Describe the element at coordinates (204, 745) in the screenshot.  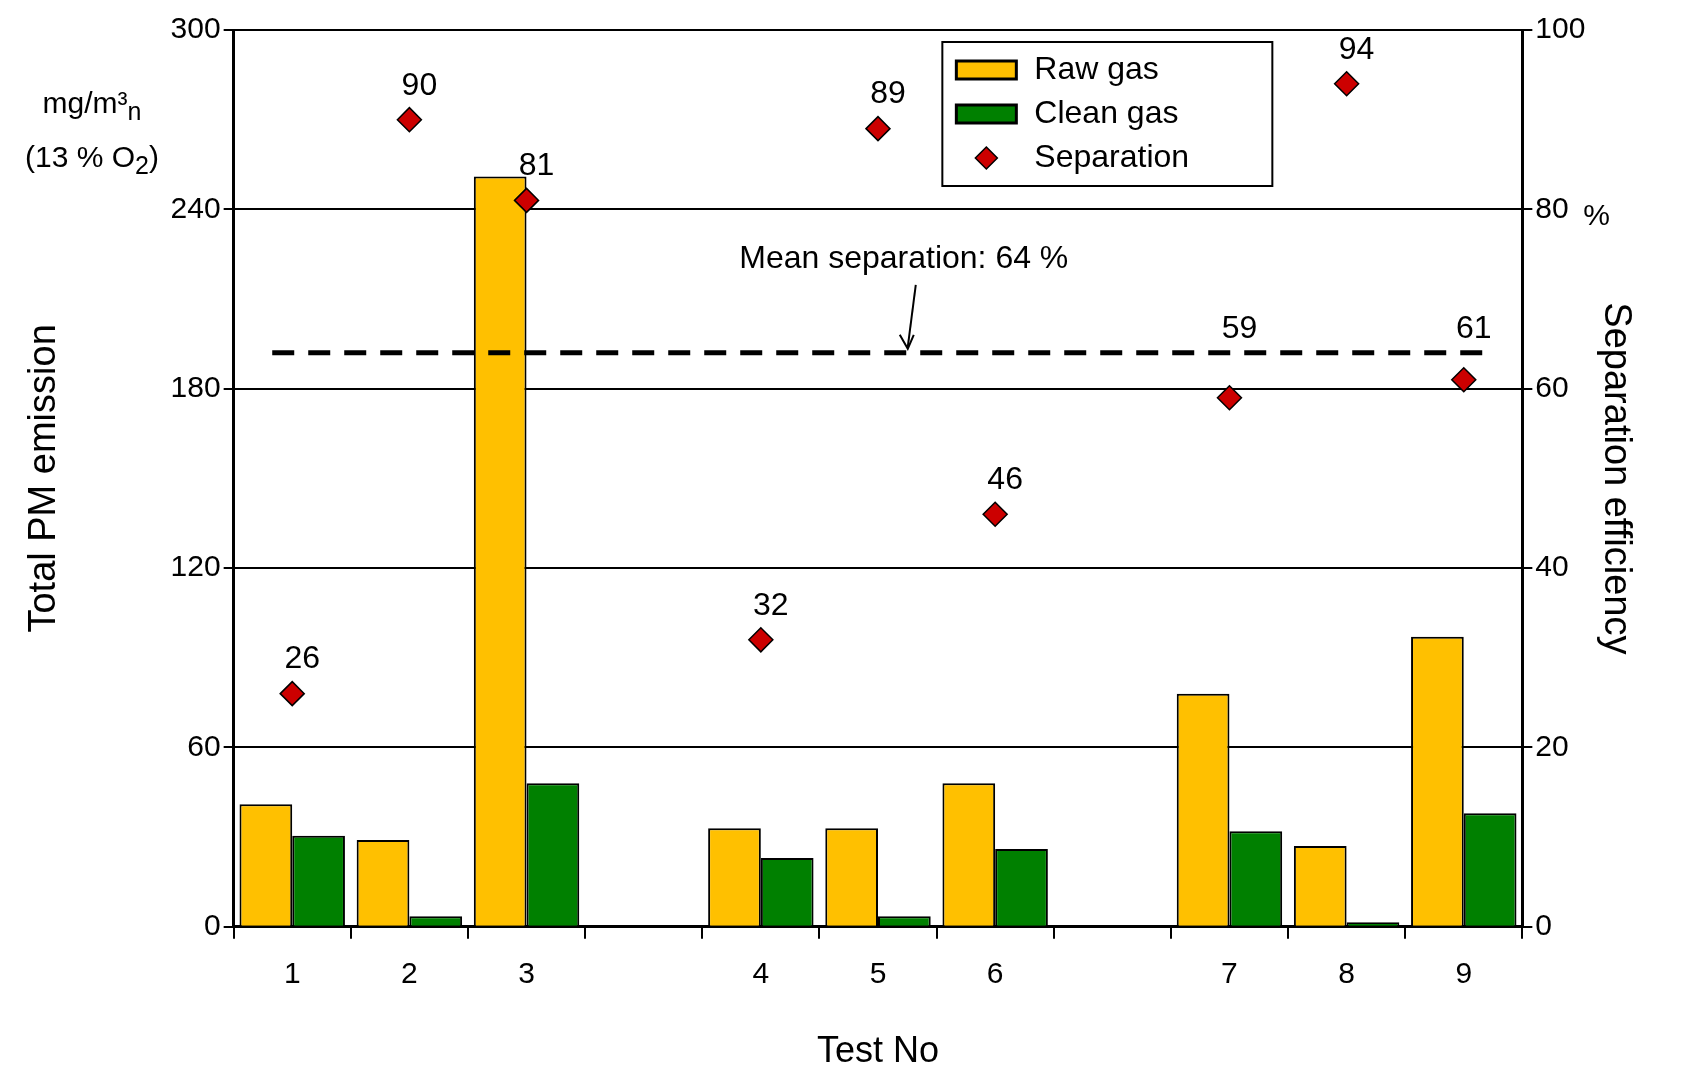
I see `y-tick-label: 60` at that location.